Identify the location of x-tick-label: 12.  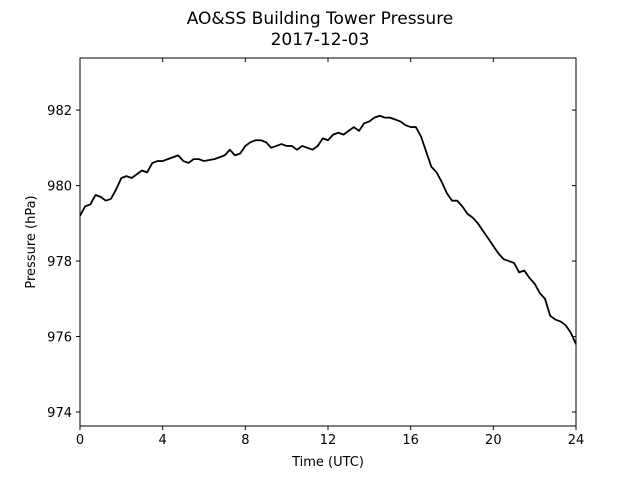
(328, 440).